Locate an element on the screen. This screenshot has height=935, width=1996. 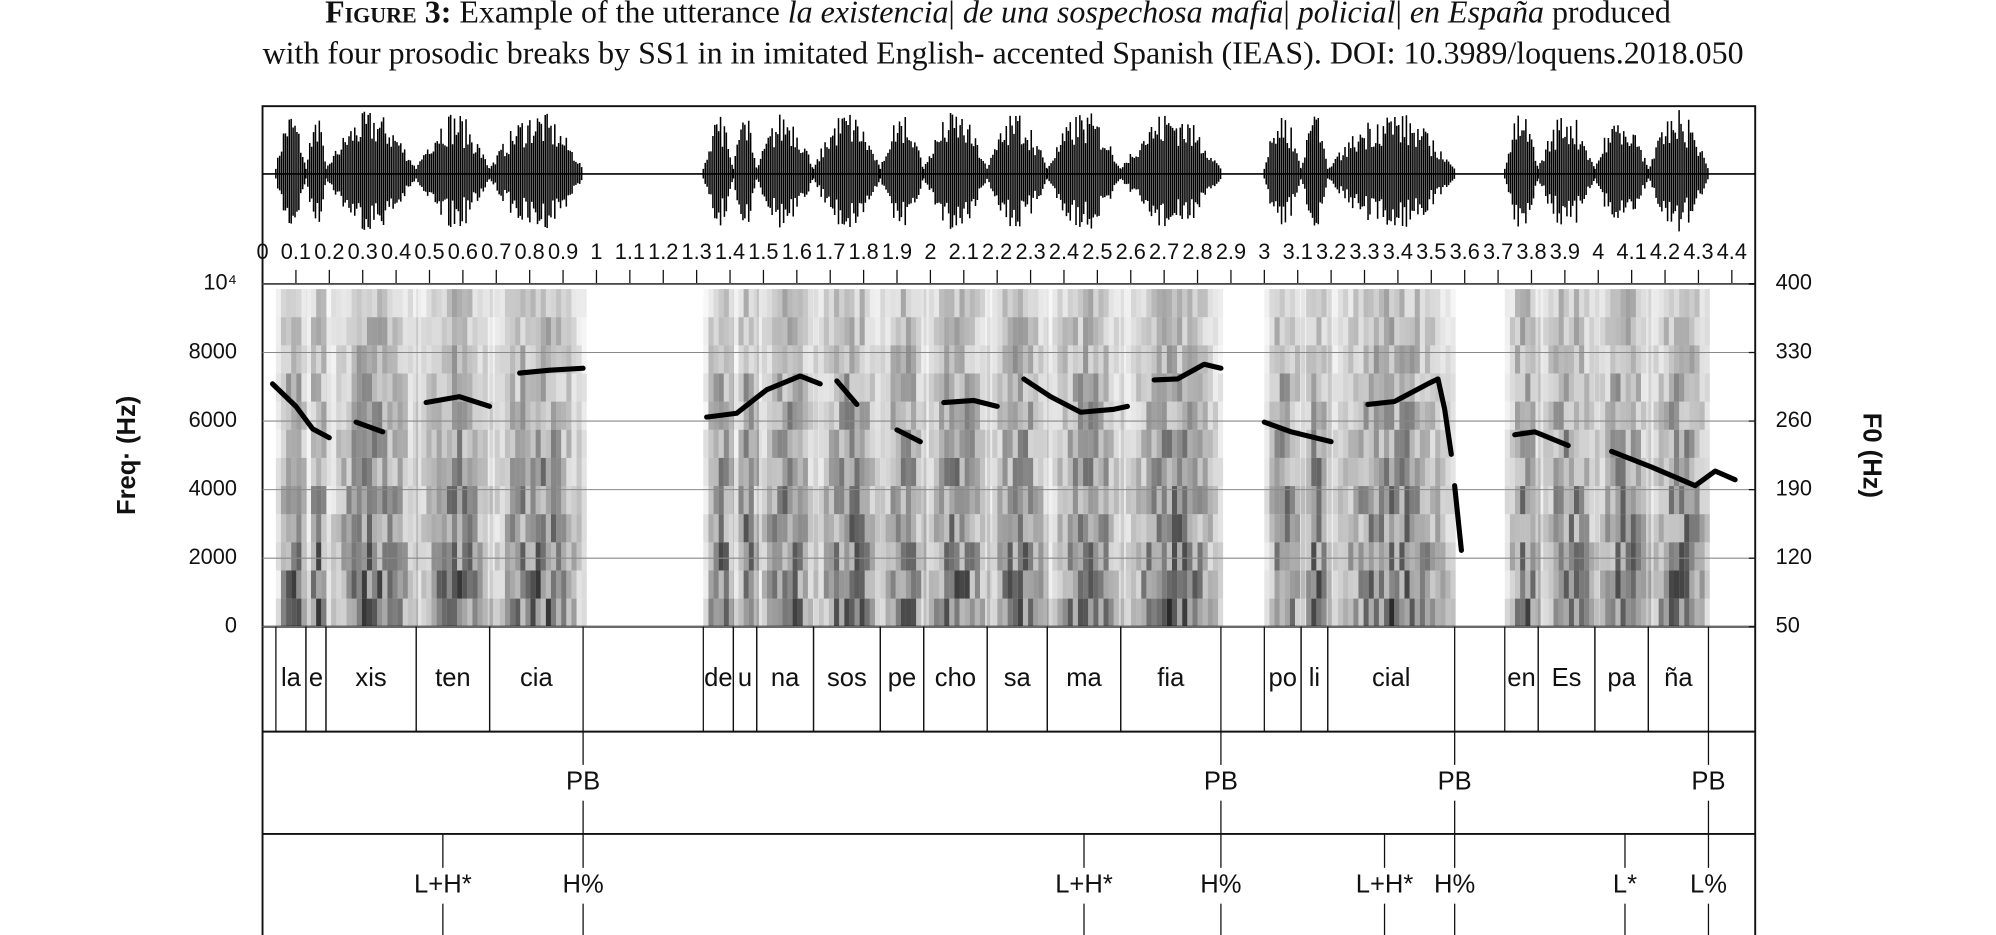
x-tick-label: 2.7 is located at coordinates (1164, 251).